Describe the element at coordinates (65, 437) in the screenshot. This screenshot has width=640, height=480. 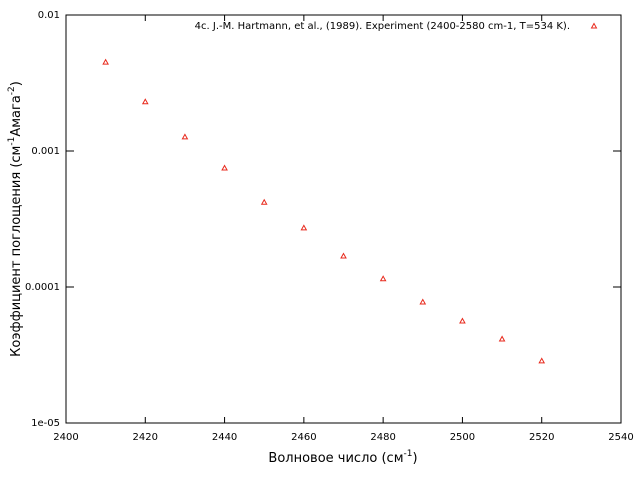
I see `x-tick-label: 2400` at that location.